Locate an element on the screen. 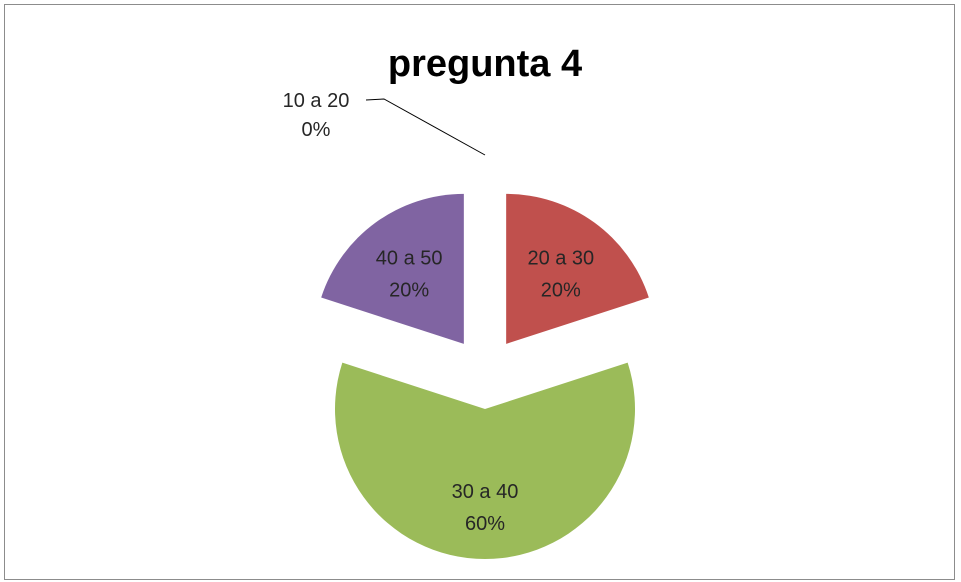  slice-category-label: 30 a 40 is located at coordinates (485, 492).